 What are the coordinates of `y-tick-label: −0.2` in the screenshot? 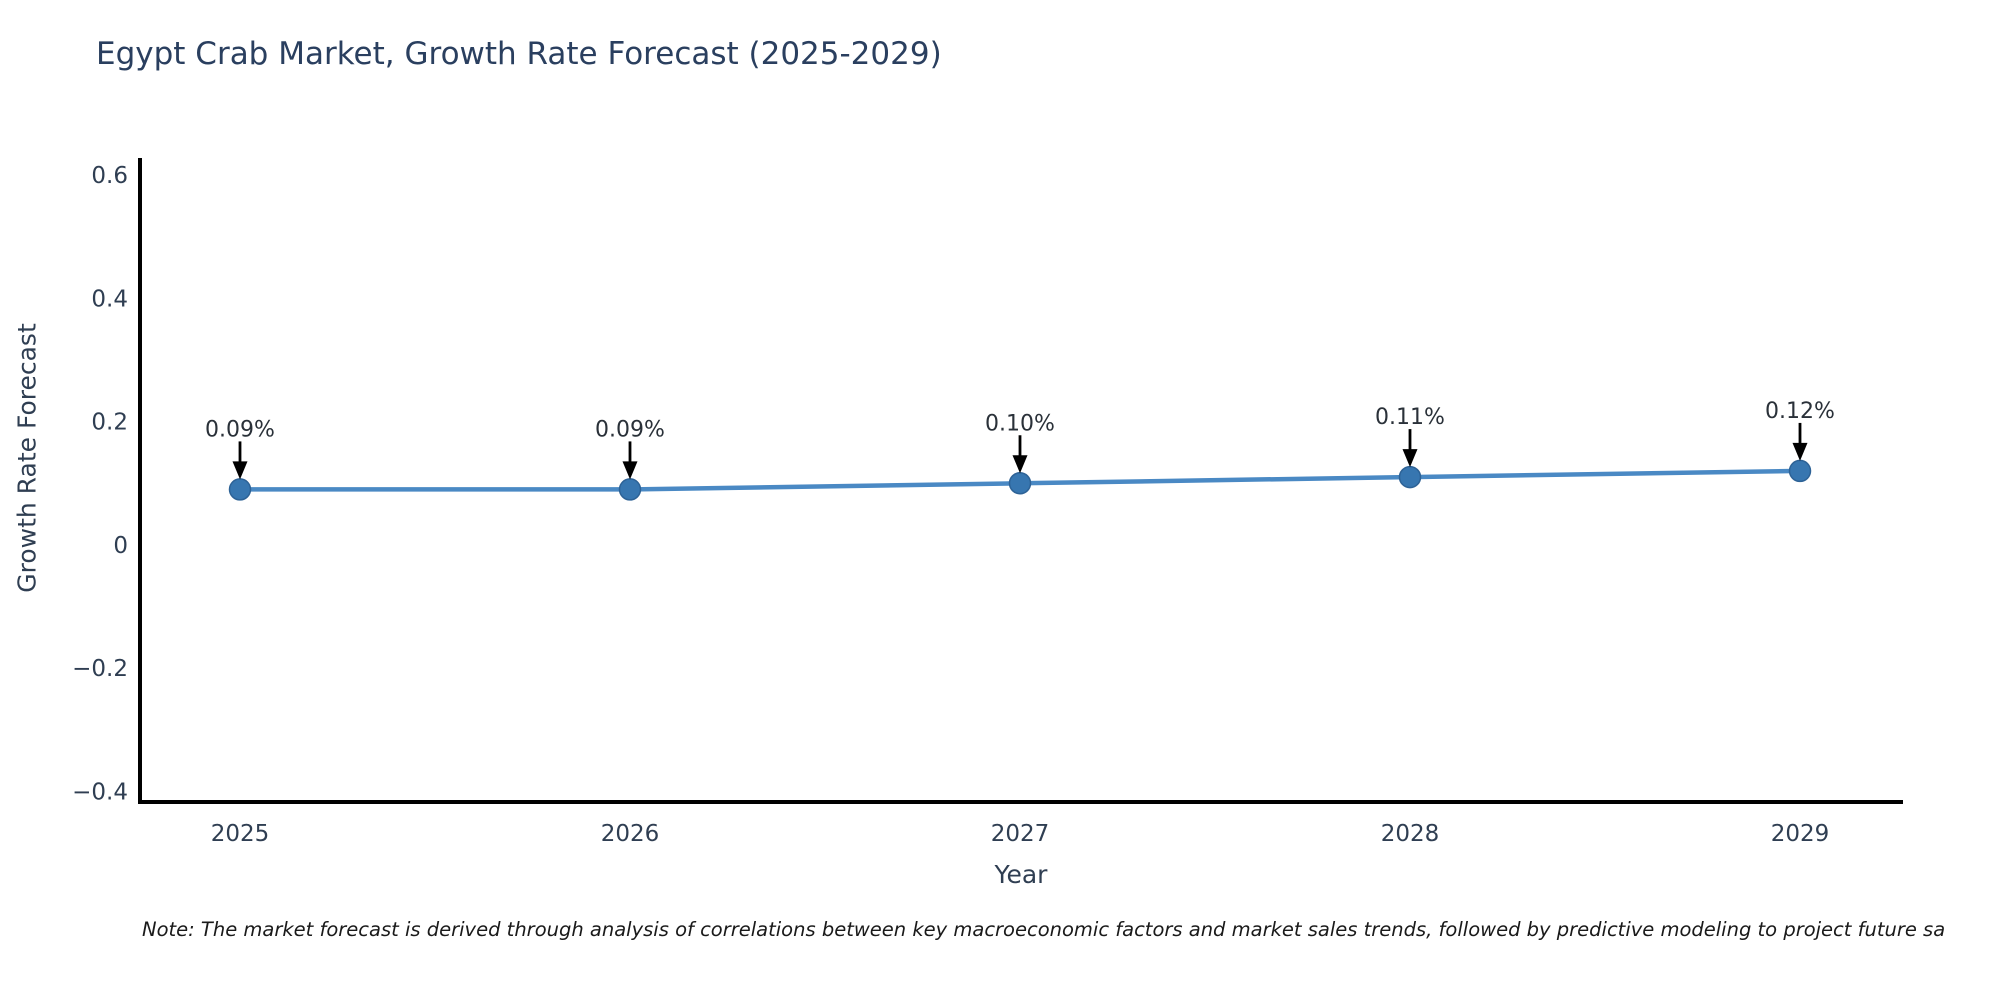 It's located at (100, 669).